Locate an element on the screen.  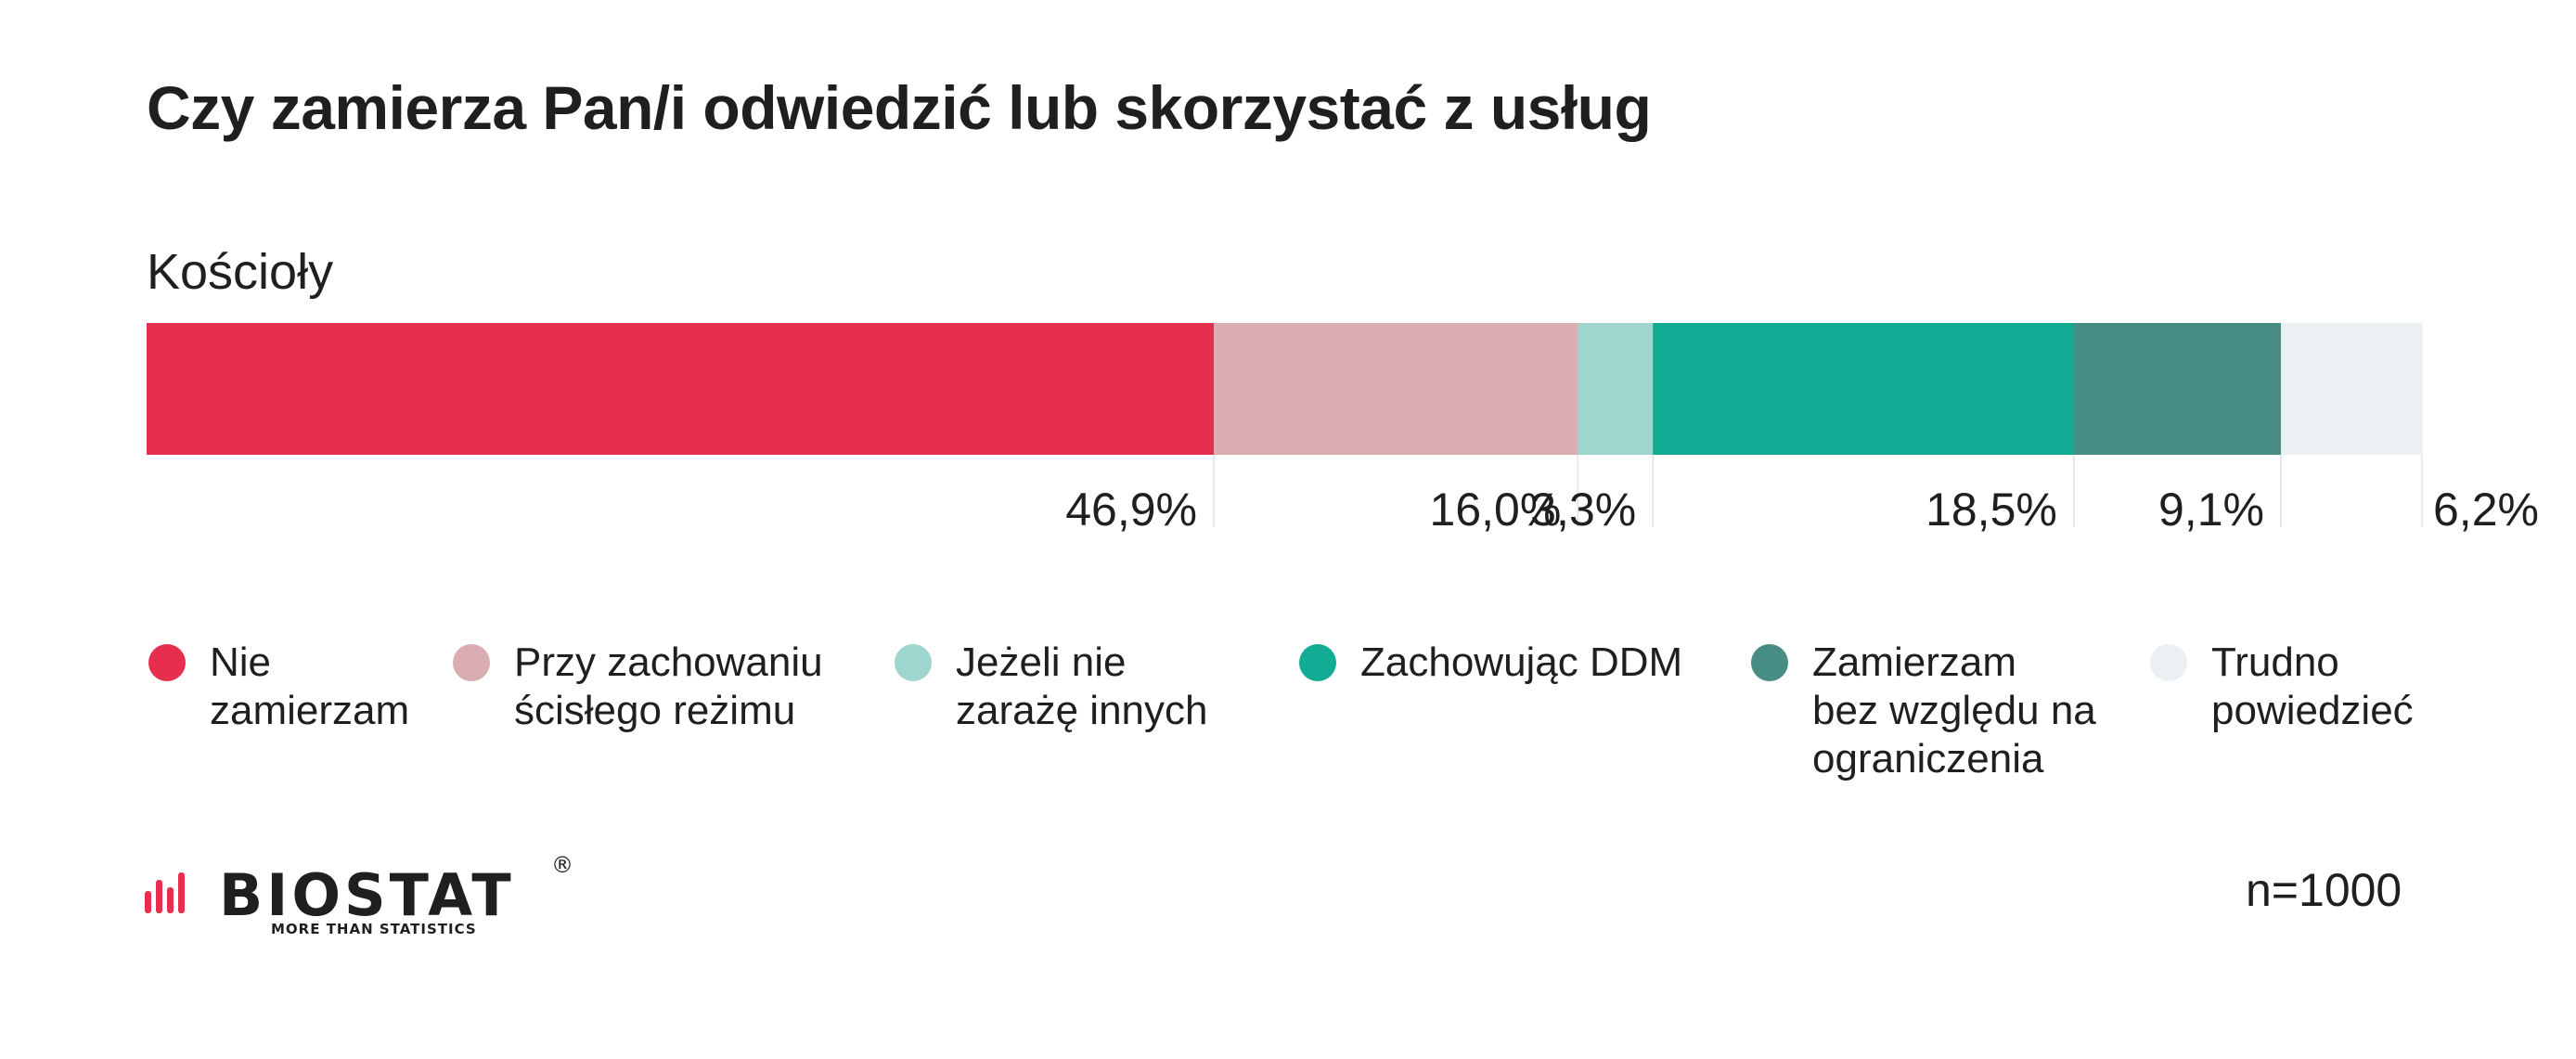
bar-segment-przy-zachowaniu-cis-ego-re-imu is located at coordinates (1395, 389).